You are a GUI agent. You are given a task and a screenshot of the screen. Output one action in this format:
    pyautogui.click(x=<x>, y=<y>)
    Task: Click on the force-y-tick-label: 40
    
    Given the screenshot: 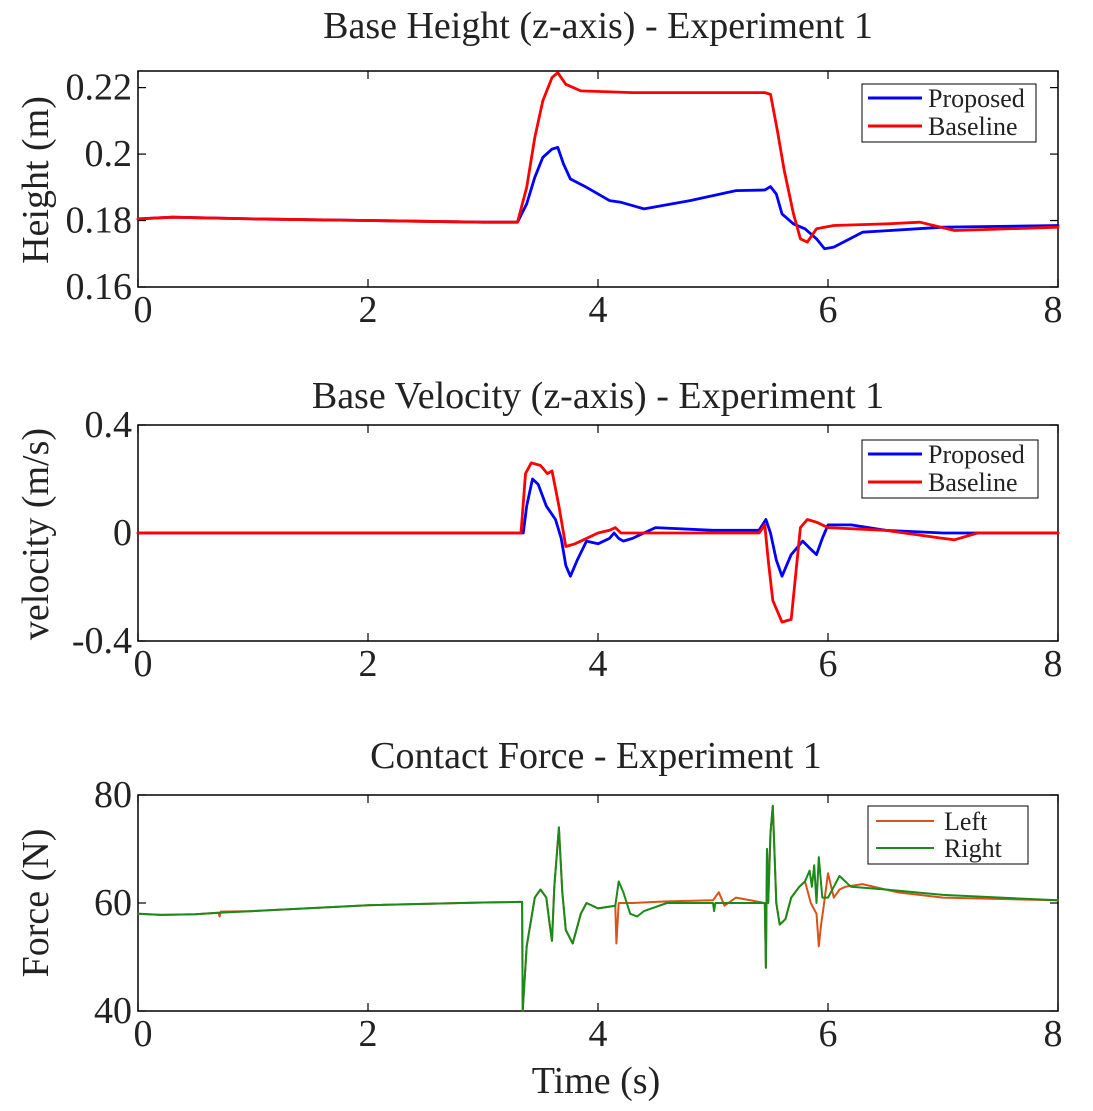 What is the action you would take?
    pyautogui.click(x=113, y=1011)
    